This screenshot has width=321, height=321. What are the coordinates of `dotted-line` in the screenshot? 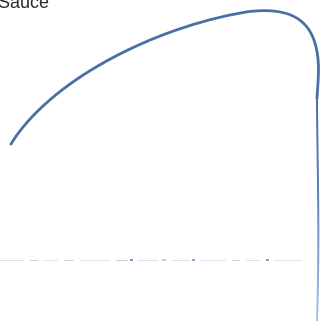 It's located at (151, 260).